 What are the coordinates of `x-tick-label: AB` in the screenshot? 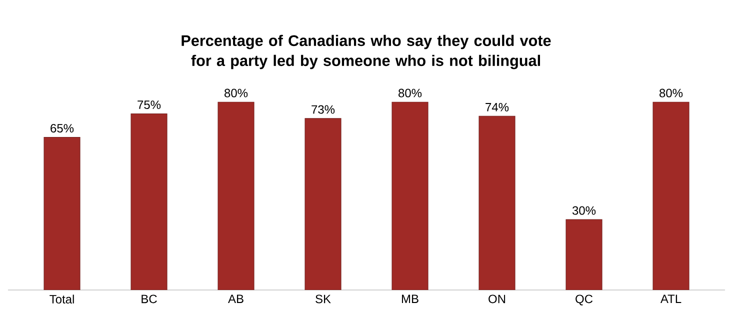 It's located at (236, 298).